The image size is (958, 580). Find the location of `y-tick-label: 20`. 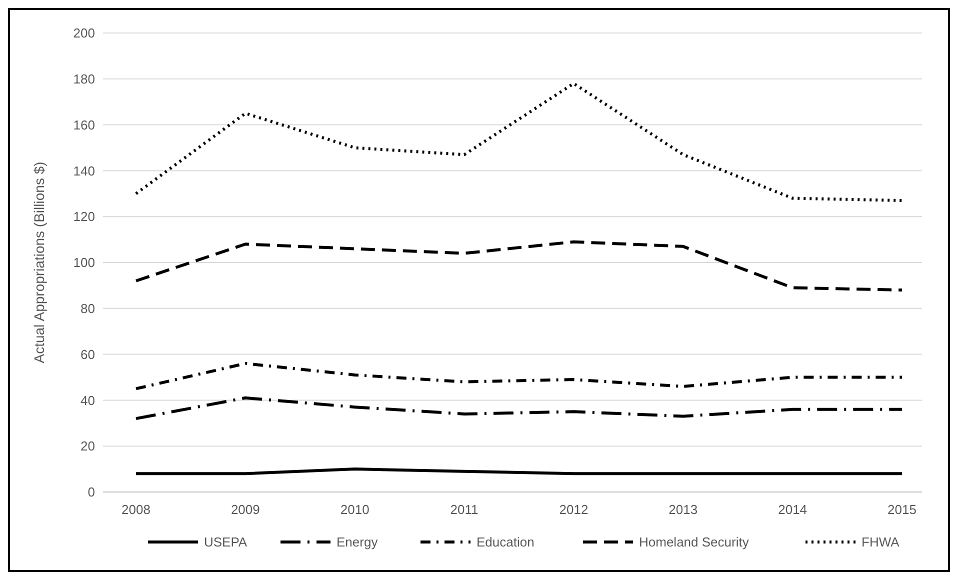

y-tick-label: 20 is located at coordinates (87, 446).